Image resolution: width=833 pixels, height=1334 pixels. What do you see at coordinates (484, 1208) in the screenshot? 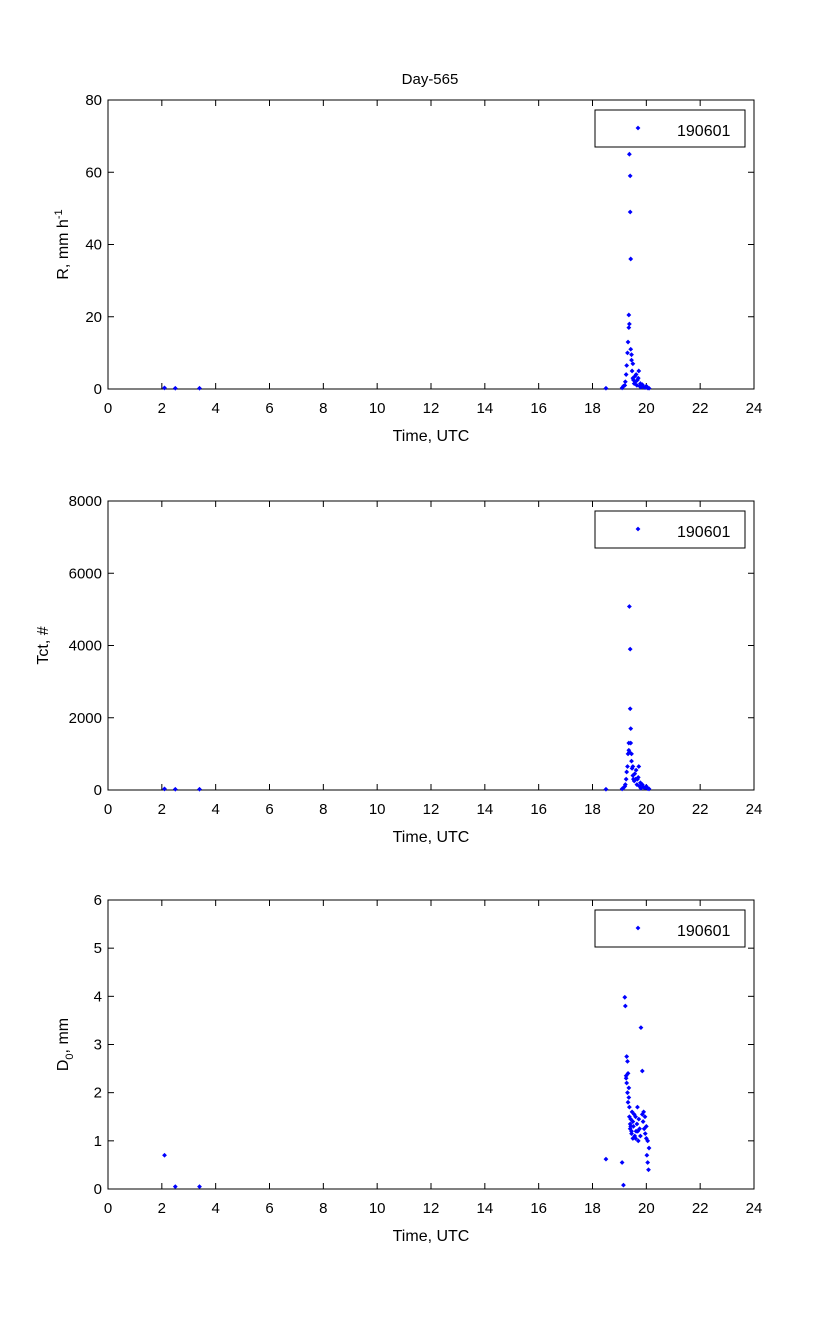
I see `x-tick-label: 14` at bounding box center [484, 1208].